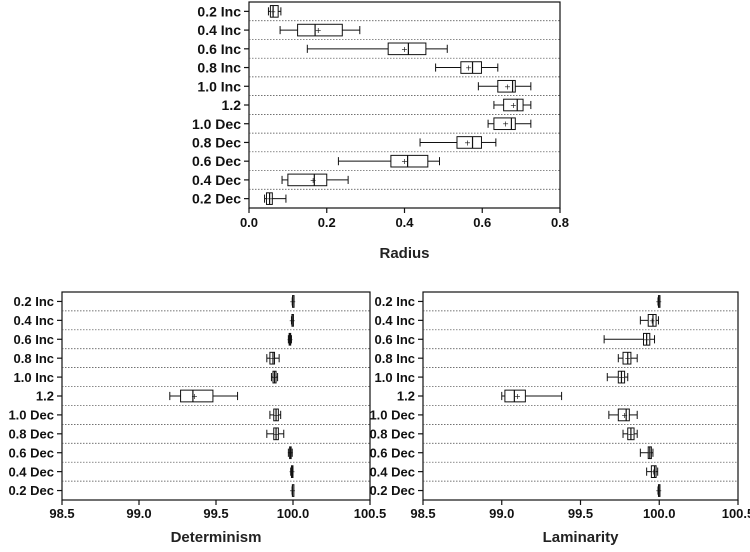 This screenshot has height=552, width=750. Describe the element at coordinates (216, 537) in the screenshot. I see `x-axis-title: Determinism` at that location.